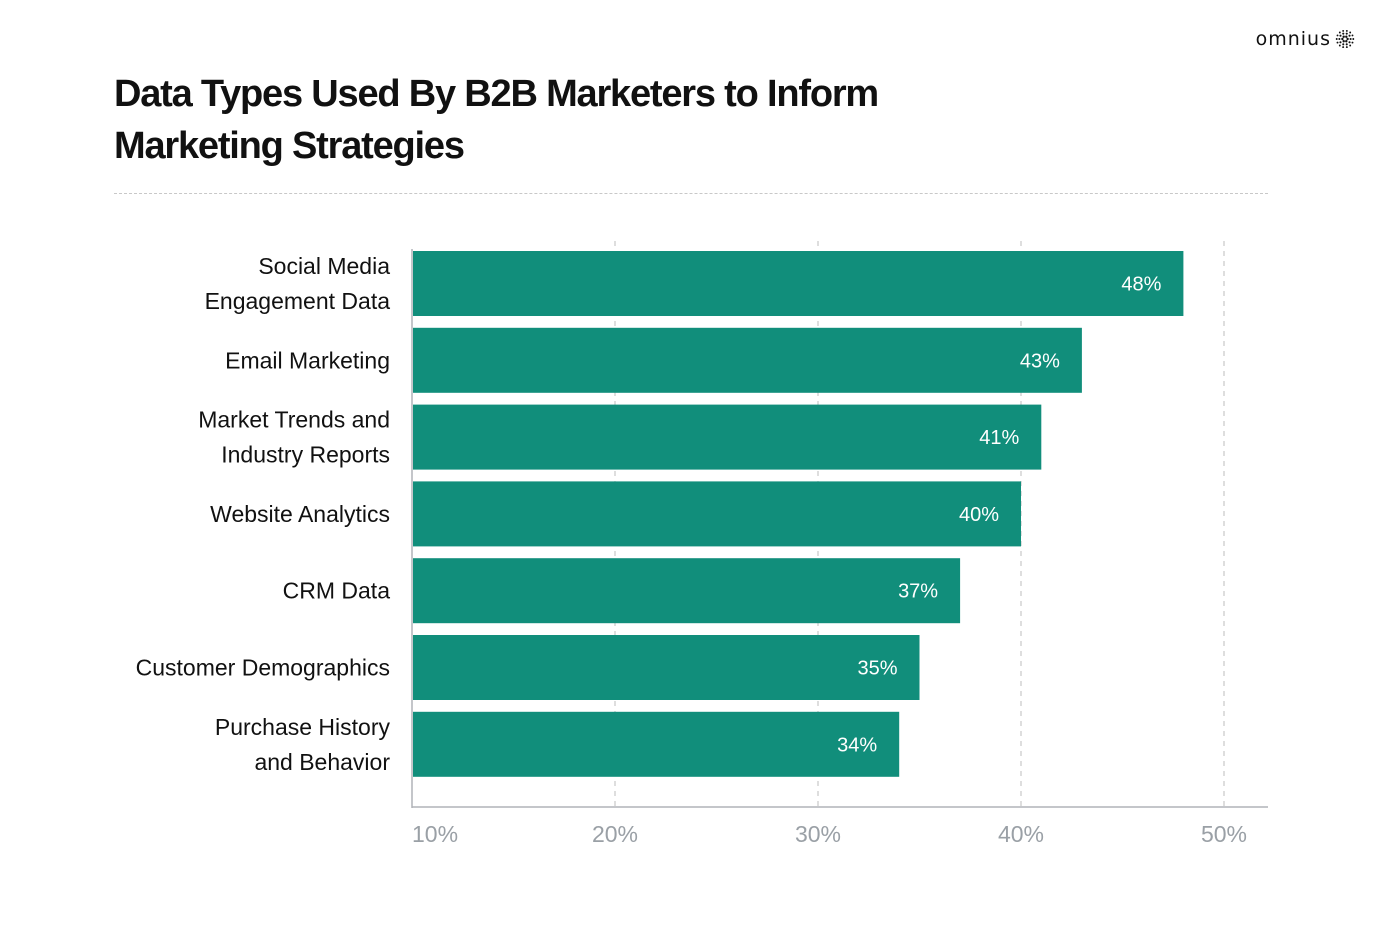  Describe the element at coordinates (691, 193) in the screenshot. I see `title-divider` at that location.